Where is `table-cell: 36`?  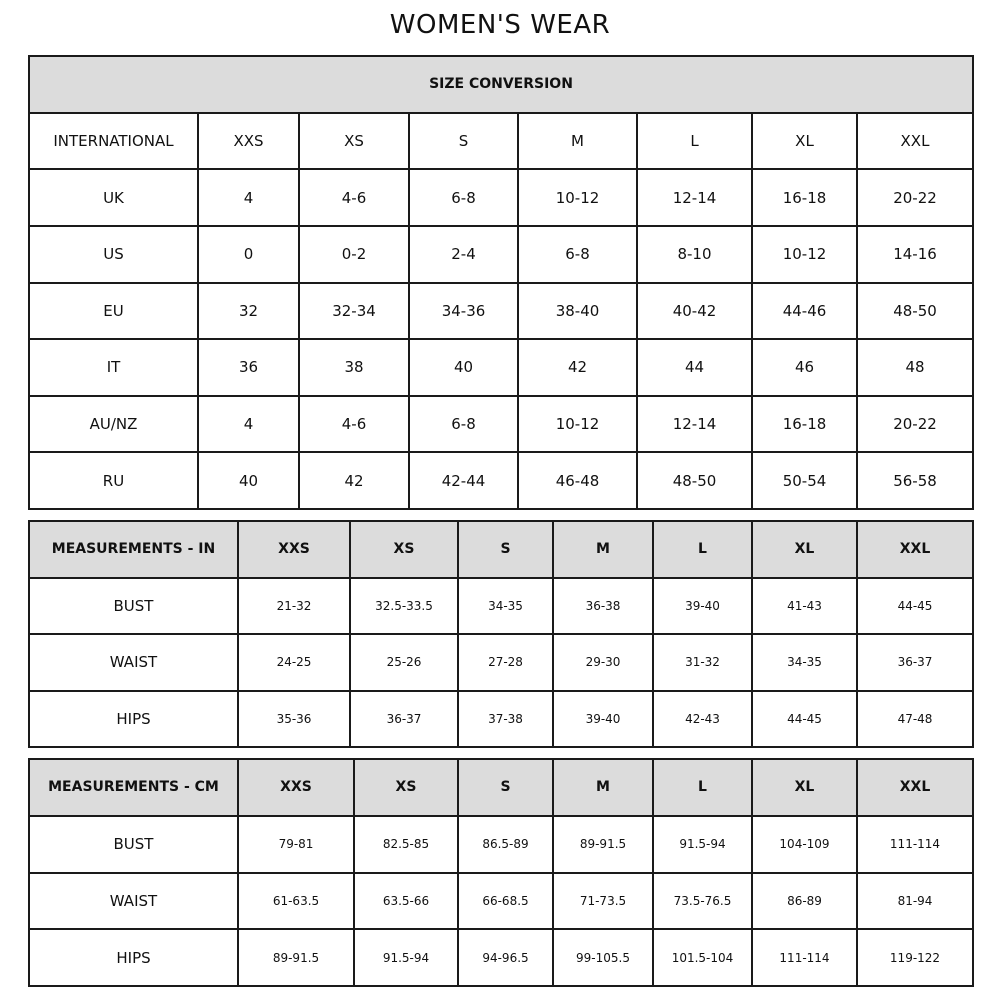
table-cell: 36 is located at coordinates (248, 367).